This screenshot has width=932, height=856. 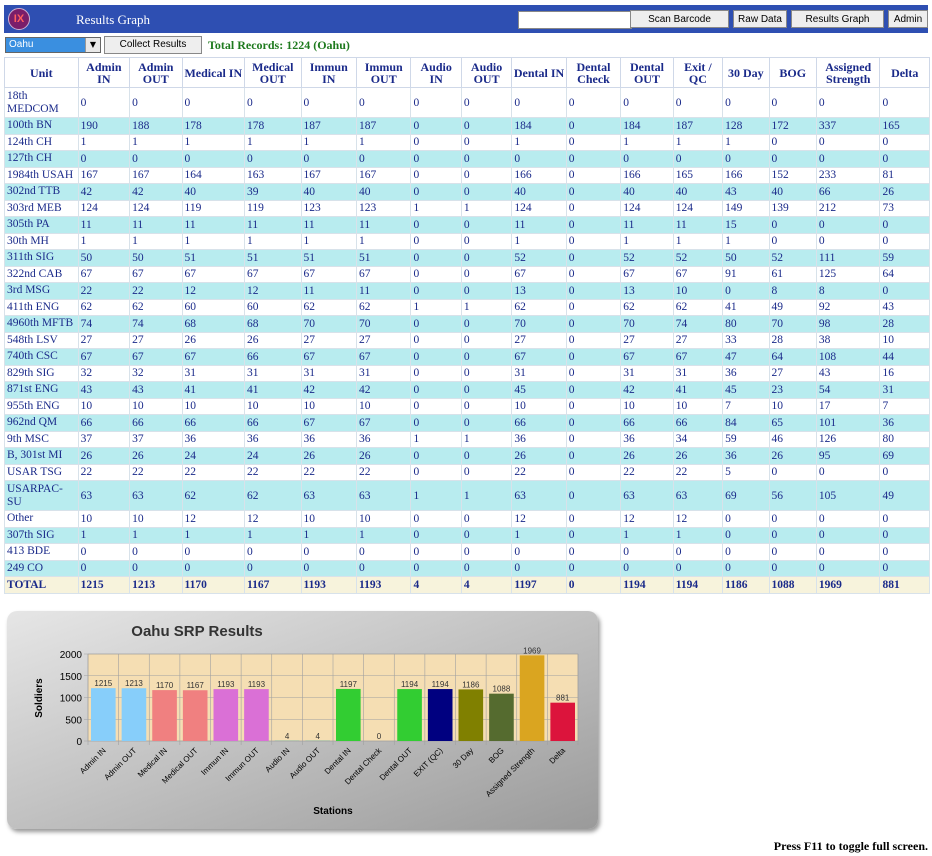 What do you see at coordinates (41, 159) in the screenshot?
I see `unit-cell: 127th CH` at bounding box center [41, 159].